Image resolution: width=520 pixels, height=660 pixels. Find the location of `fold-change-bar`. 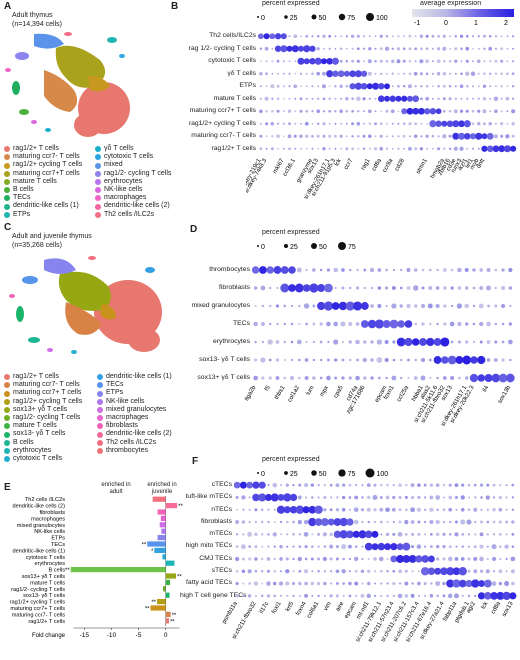

fold-change-bar is located at coordinates (161, 538).